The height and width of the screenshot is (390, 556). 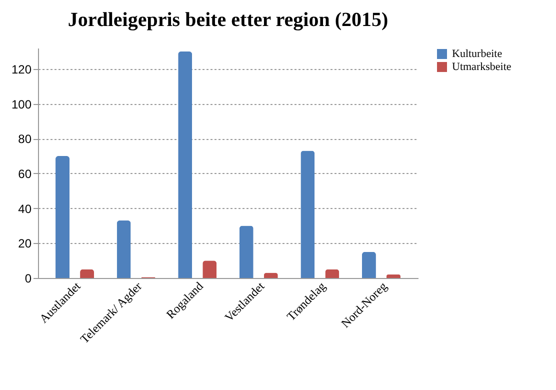 What do you see at coordinates (28, 279) in the screenshot?
I see `y-tick-label: 0` at bounding box center [28, 279].